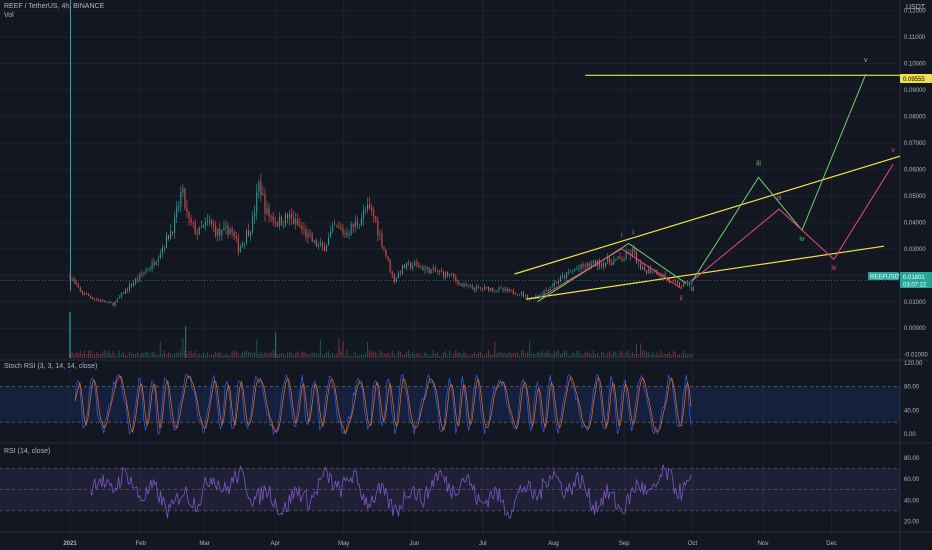 The height and width of the screenshot is (550, 932). I want to click on drawing-lower_channel, so click(705, 272).